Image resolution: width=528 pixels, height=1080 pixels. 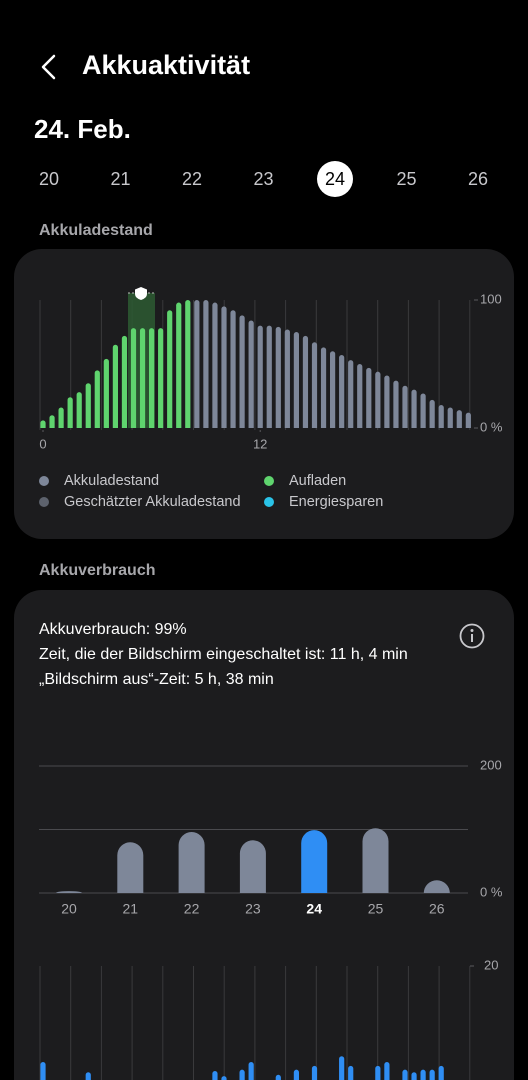 I want to click on day: 26, so click(x=478, y=179).